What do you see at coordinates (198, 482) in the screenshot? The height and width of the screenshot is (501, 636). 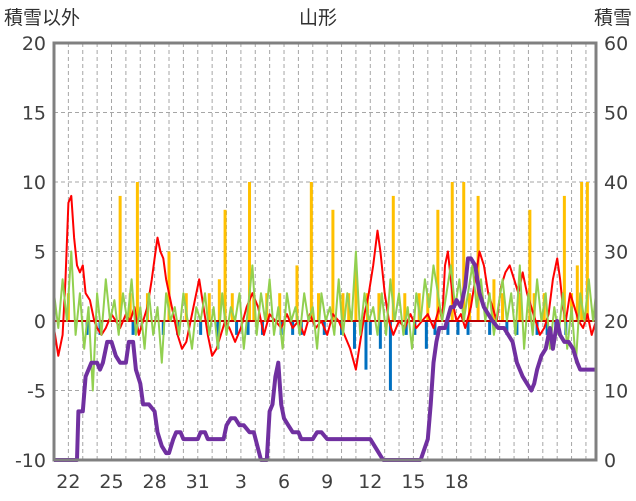 I see `x-tick-label: 31` at bounding box center [198, 482].